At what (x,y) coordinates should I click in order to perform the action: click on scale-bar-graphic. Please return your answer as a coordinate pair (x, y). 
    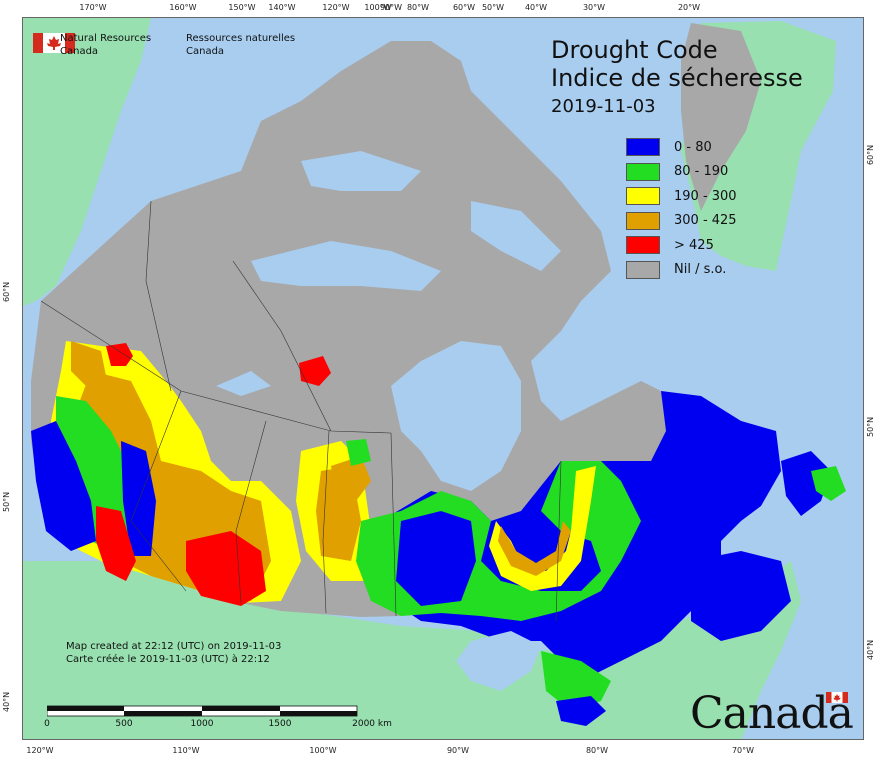
    Looking at the image, I should click on (202, 711).